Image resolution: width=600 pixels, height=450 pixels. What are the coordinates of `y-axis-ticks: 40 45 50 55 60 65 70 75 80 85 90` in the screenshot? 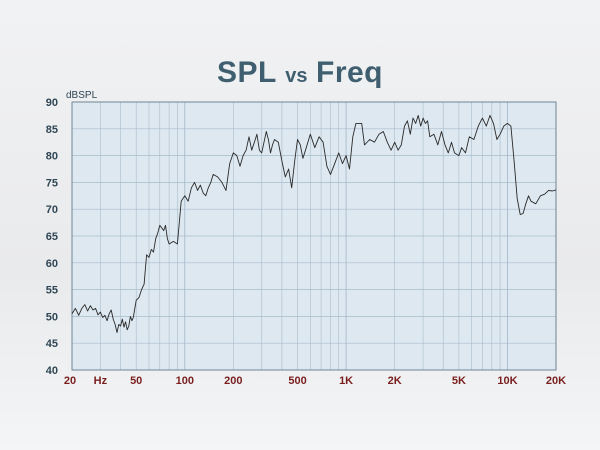 It's located at (52, 237).